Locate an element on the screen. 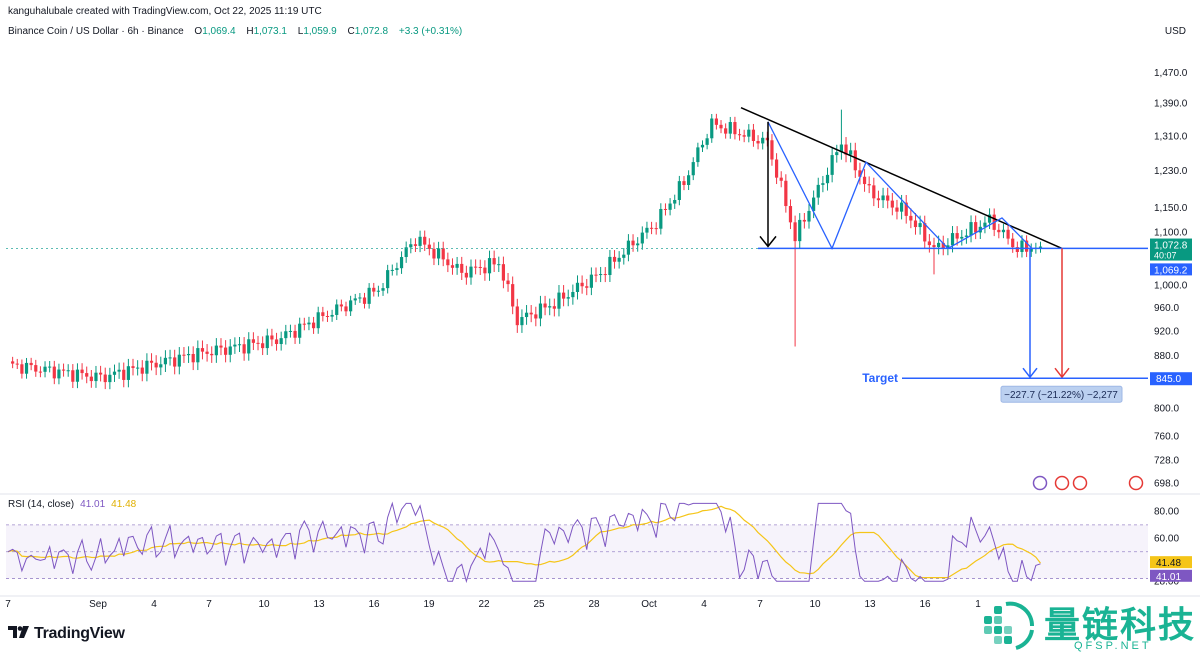 Image resolution: width=1200 pixels, height=656 pixels. time-tick-label: 10 is located at coordinates (815, 604).